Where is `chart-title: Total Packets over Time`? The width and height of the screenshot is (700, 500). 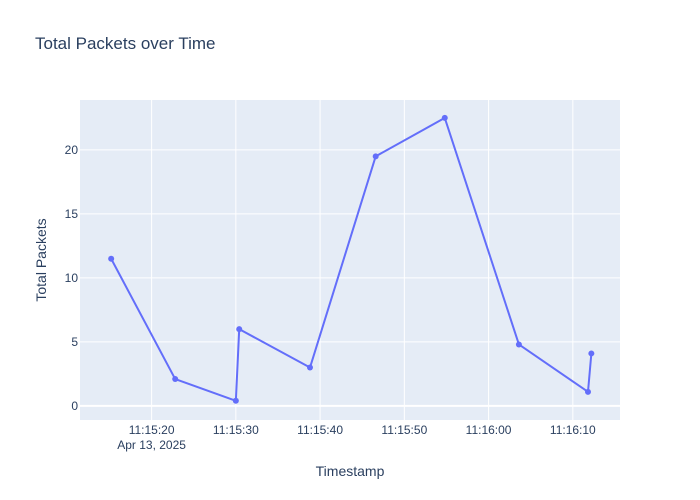
chart-title: Total Packets over Time is located at coordinates (125, 43).